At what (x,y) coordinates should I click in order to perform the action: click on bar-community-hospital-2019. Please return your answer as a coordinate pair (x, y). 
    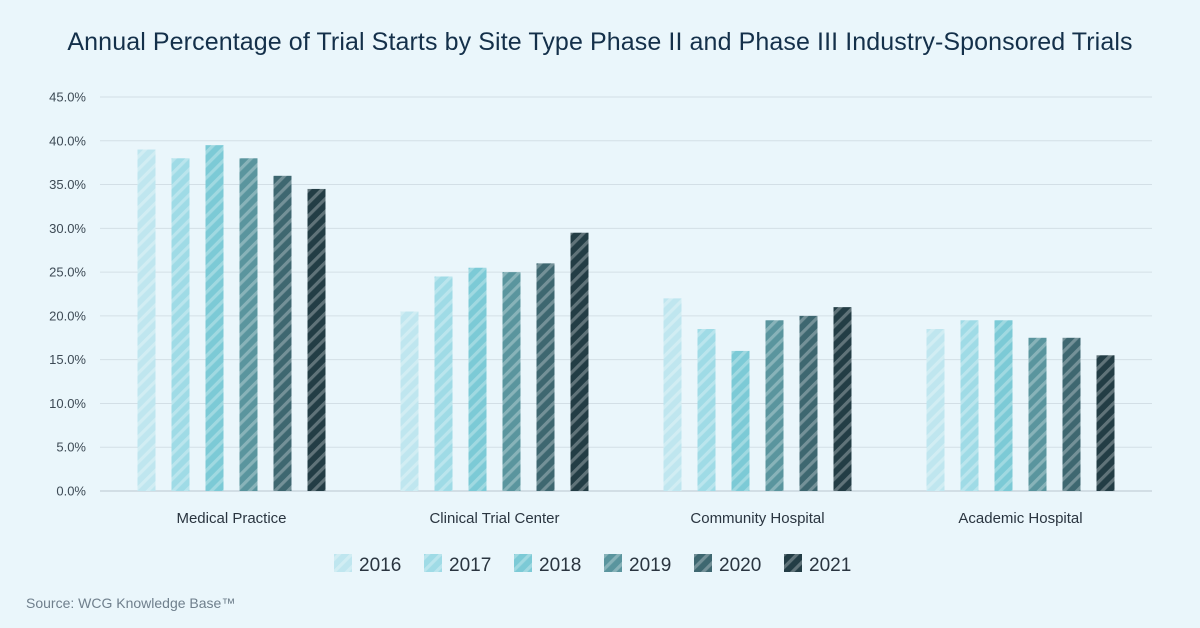
    Looking at the image, I should click on (774, 405).